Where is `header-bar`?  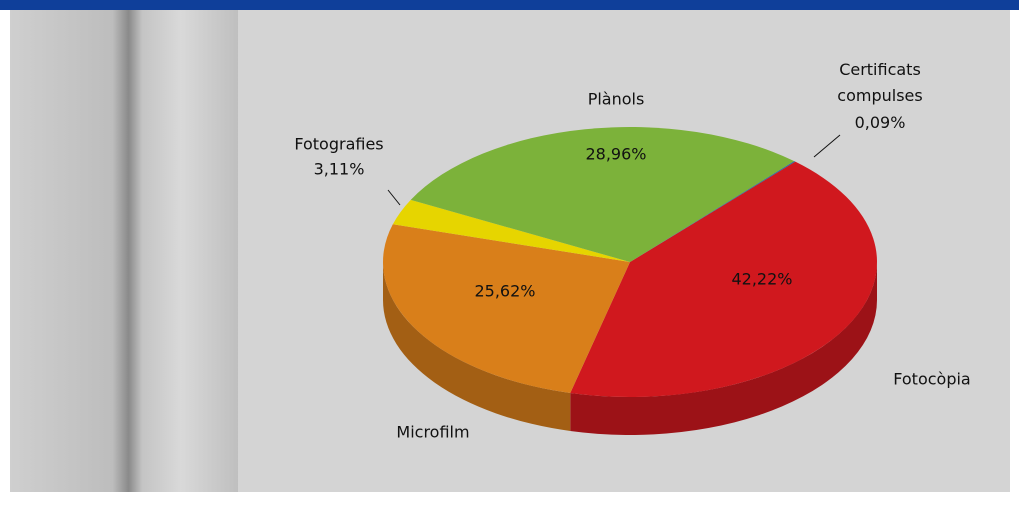 header-bar is located at coordinates (509, 5).